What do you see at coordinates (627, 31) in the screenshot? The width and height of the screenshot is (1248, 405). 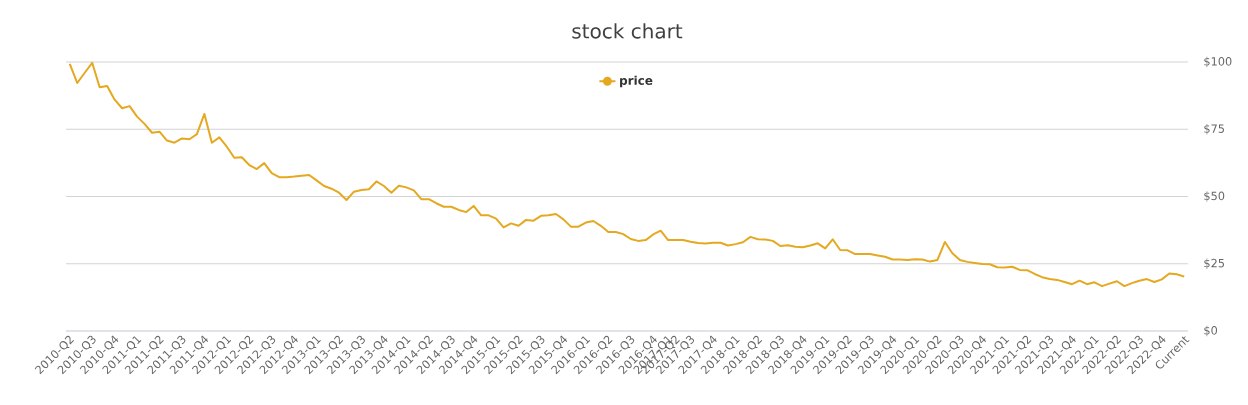 I see `chart-title: stock chart` at bounding box center [627, 31].